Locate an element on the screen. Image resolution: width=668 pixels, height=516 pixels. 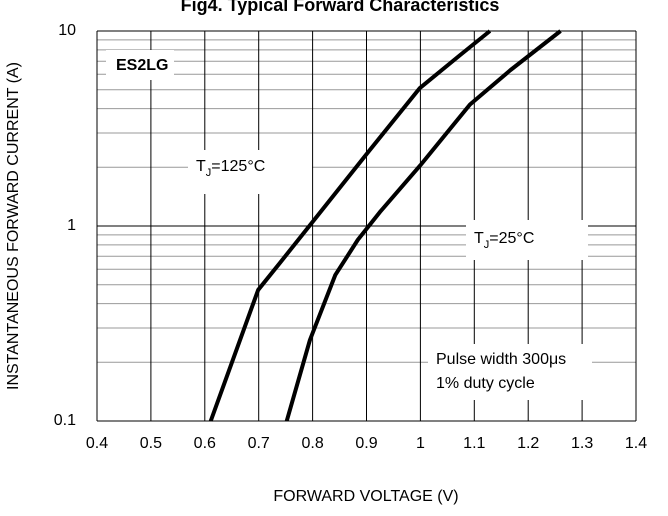
x-tick-label: 0.9 is located at coordinates (366, 443).